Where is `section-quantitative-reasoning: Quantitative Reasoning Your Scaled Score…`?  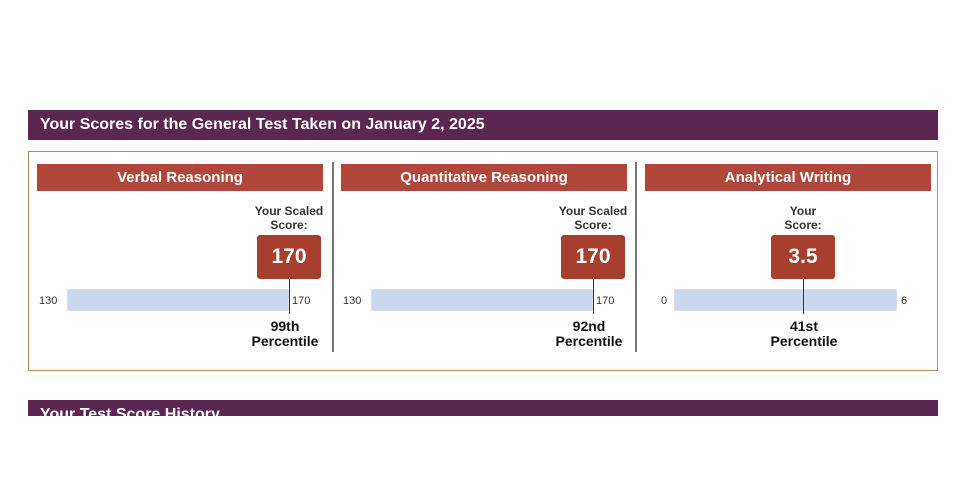 section-quantitative-reasoning: Quantitative Reasoning Your Scaled Score… is located at coordinates (484, 261).